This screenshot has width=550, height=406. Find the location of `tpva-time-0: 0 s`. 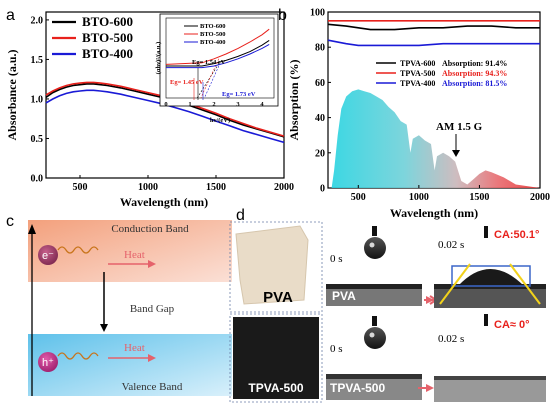

tpva-time-0: 0 s is located at coordinates (336, 349).